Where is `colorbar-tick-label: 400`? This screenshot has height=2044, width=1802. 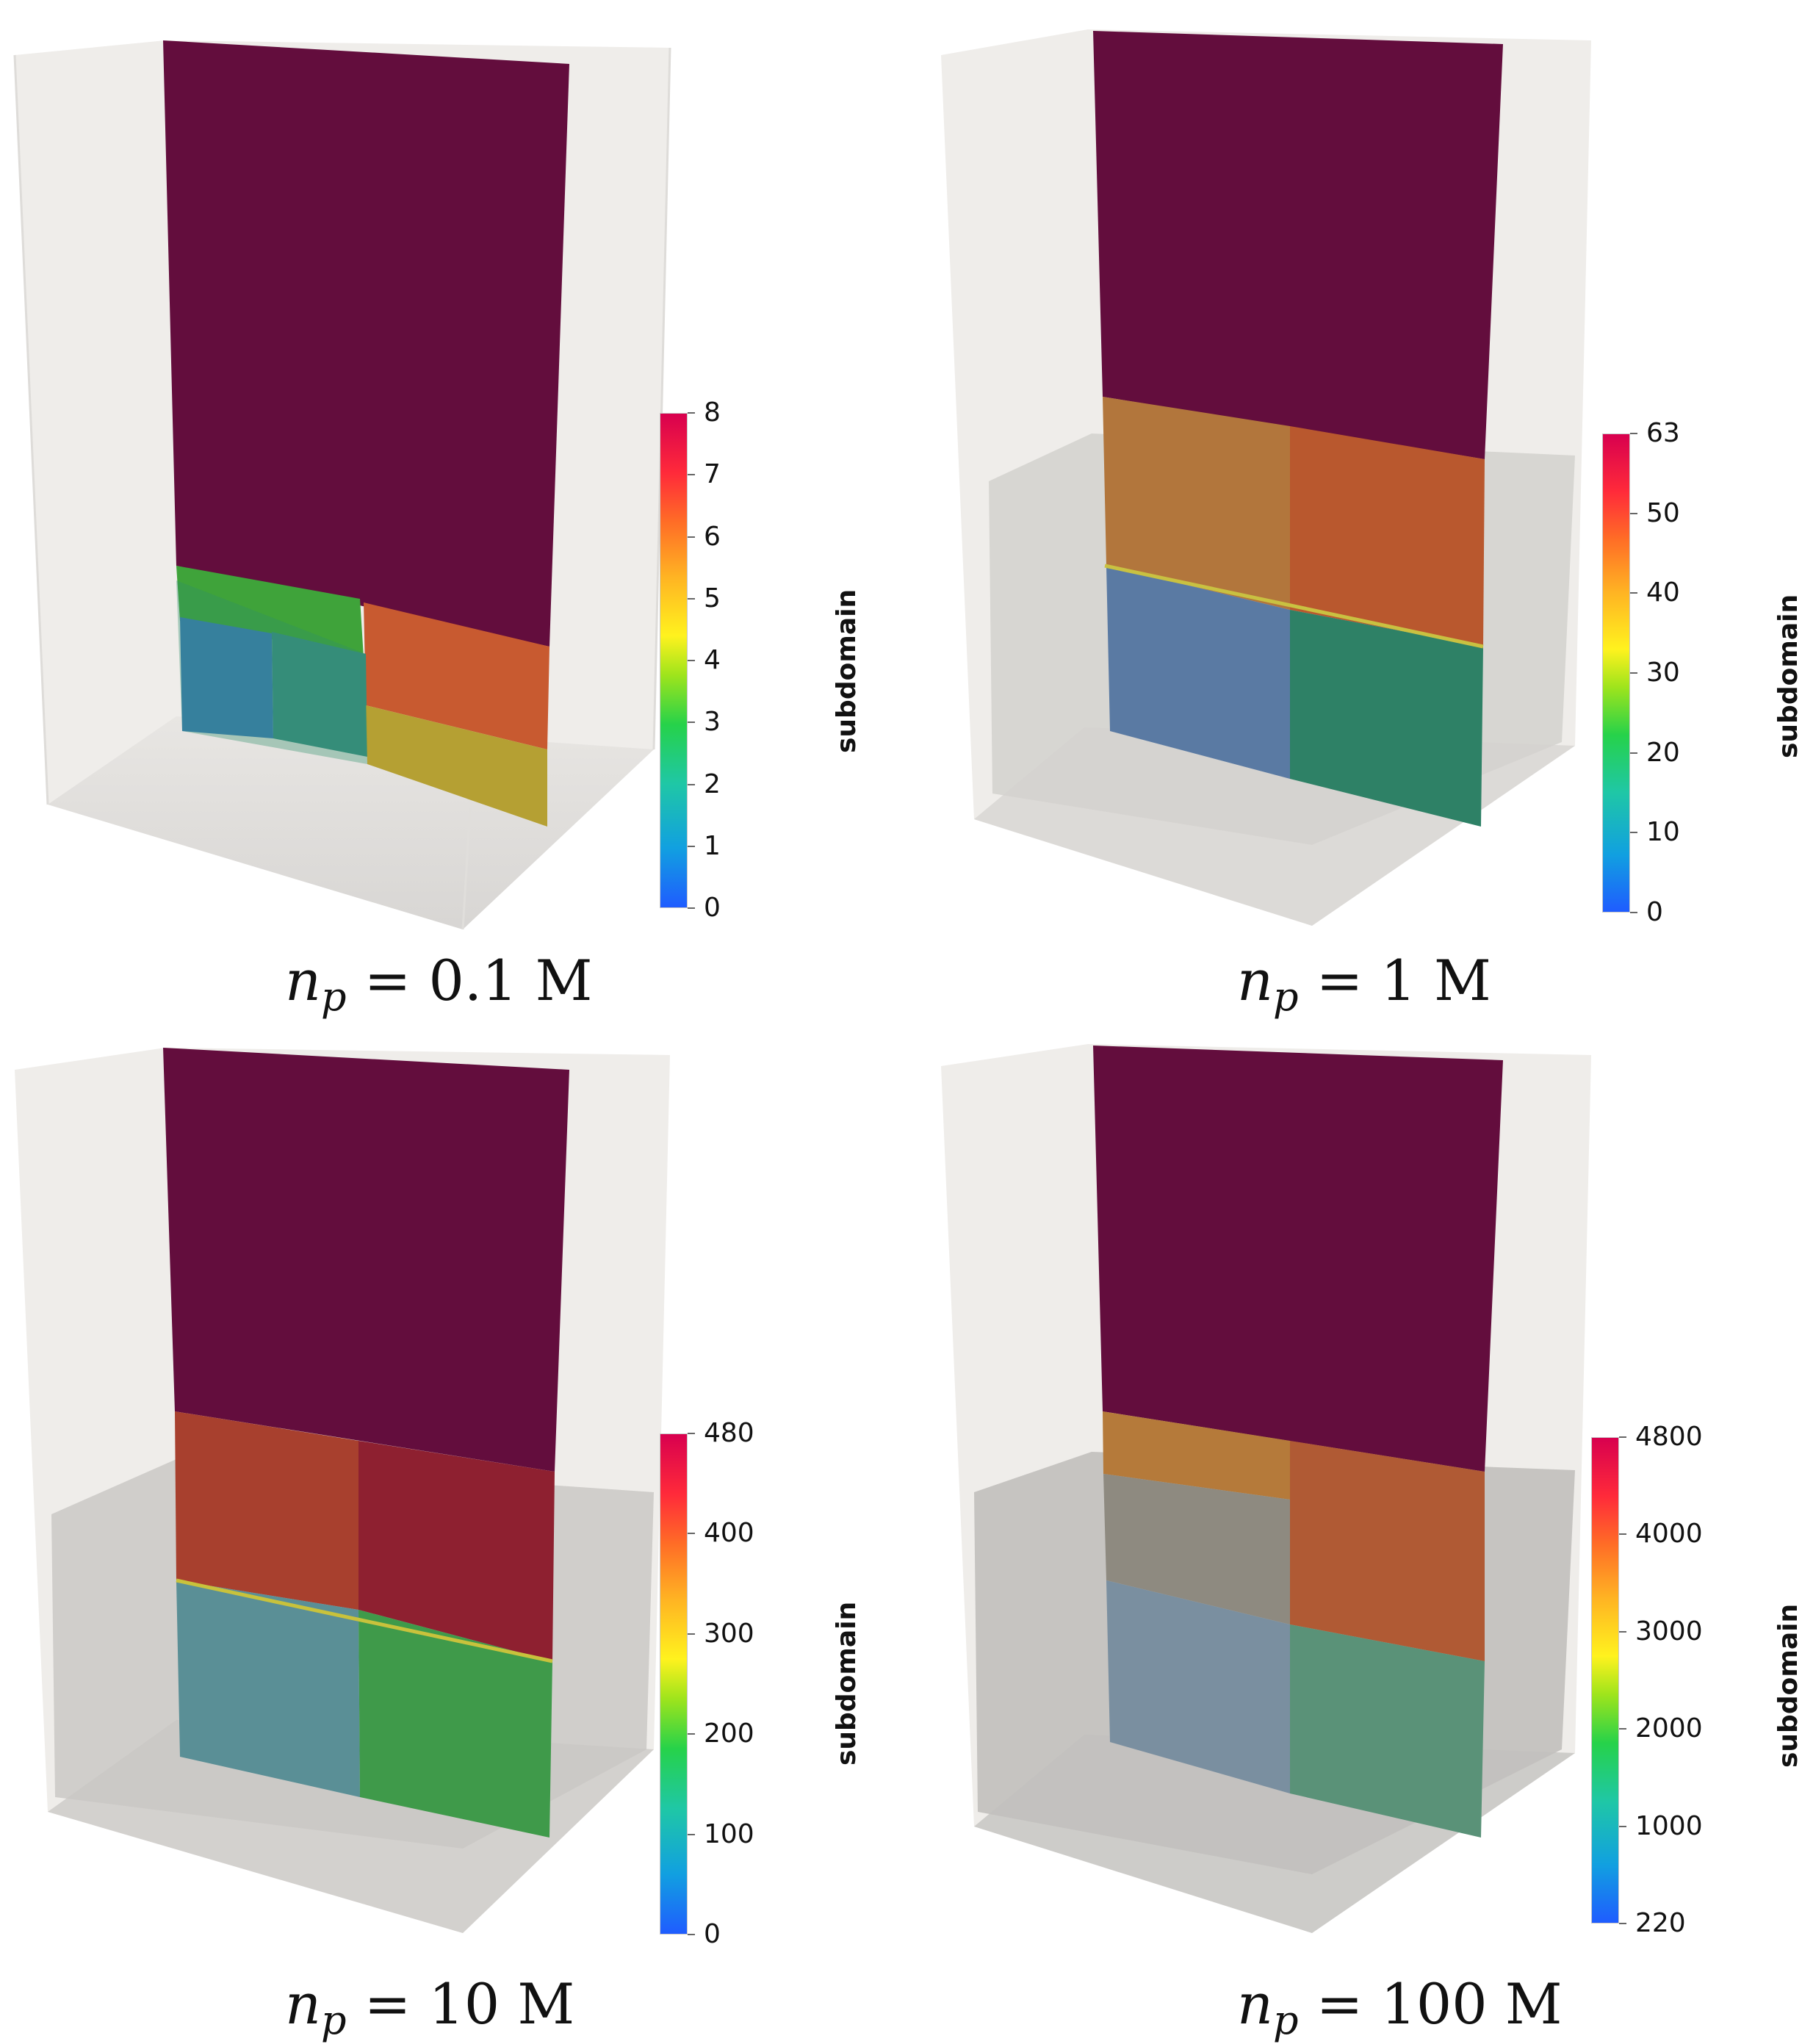 colorbar-tick-label: 400 is located at coordinates (729, 1533).